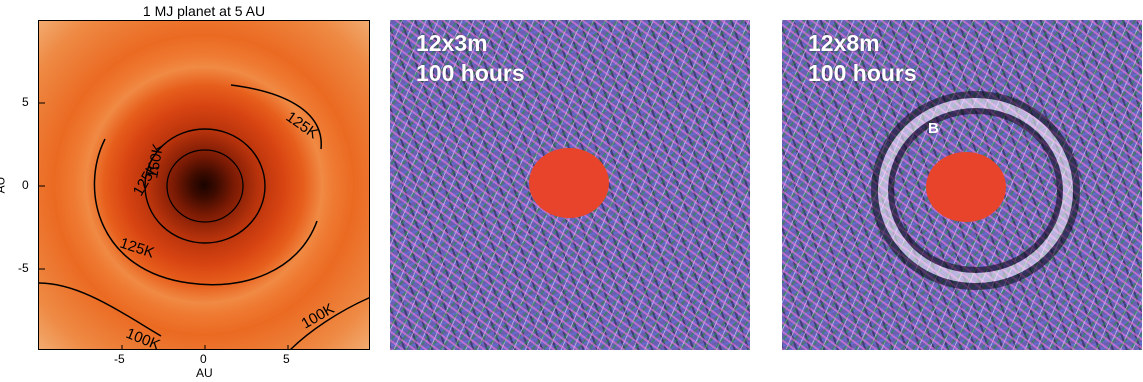 This screenshot has width=1143, height=382. I want to click on contour-100k-right, so click(329, 323).